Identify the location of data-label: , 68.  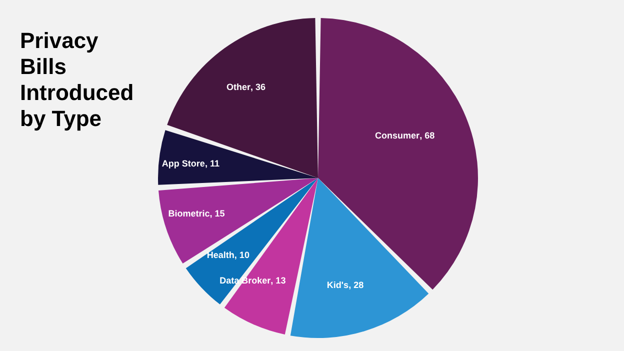
(427, 135).